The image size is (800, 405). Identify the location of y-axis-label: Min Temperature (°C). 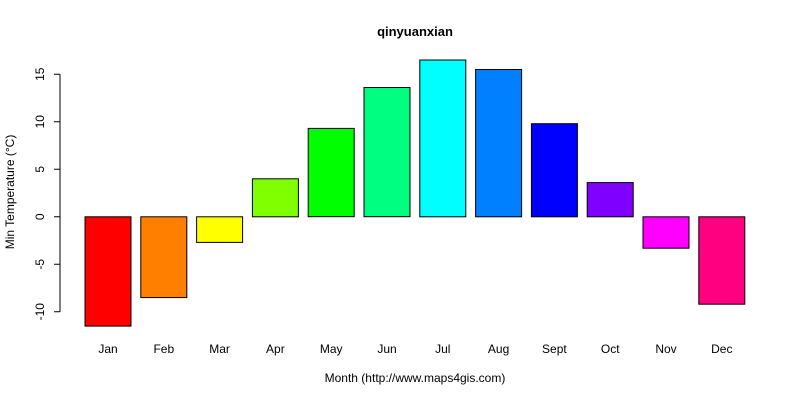
(10, 192).